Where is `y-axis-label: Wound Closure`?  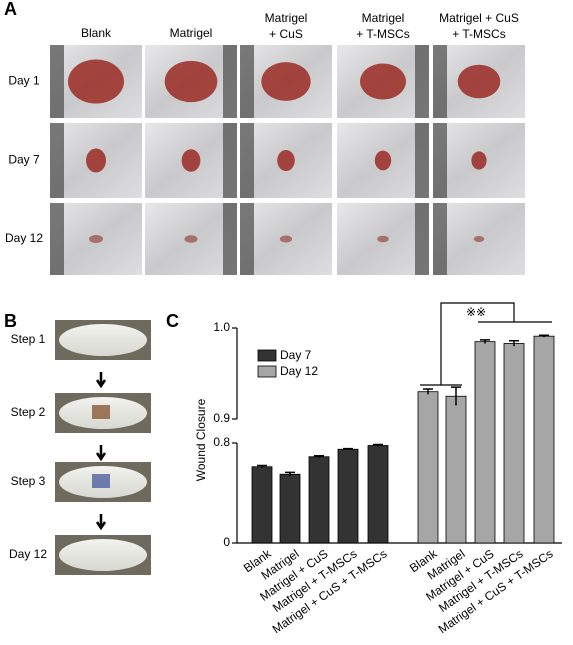
y-axis-label: Wound Closure is located at coordinates (201, 439).